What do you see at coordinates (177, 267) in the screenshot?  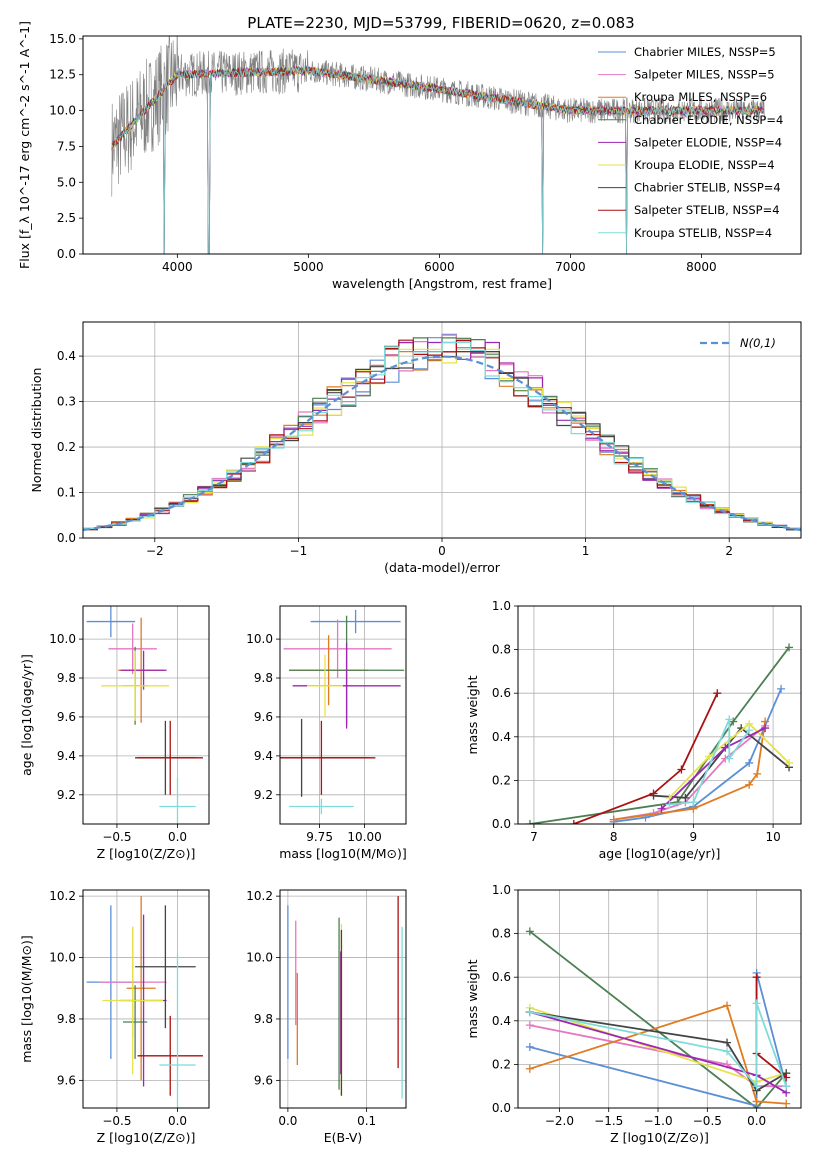 I see `x-tick-label: 4000` at bounding box center [177, 267].